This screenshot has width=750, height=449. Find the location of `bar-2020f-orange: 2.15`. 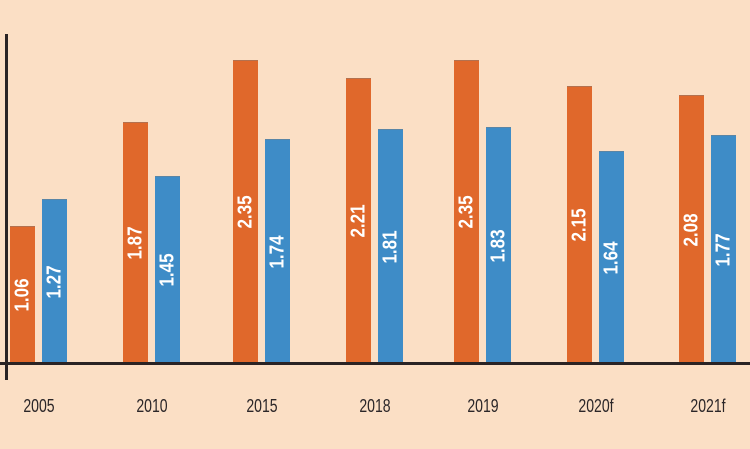

bar-2020f-orange: 2.15 is located at coordinates (579, 224).